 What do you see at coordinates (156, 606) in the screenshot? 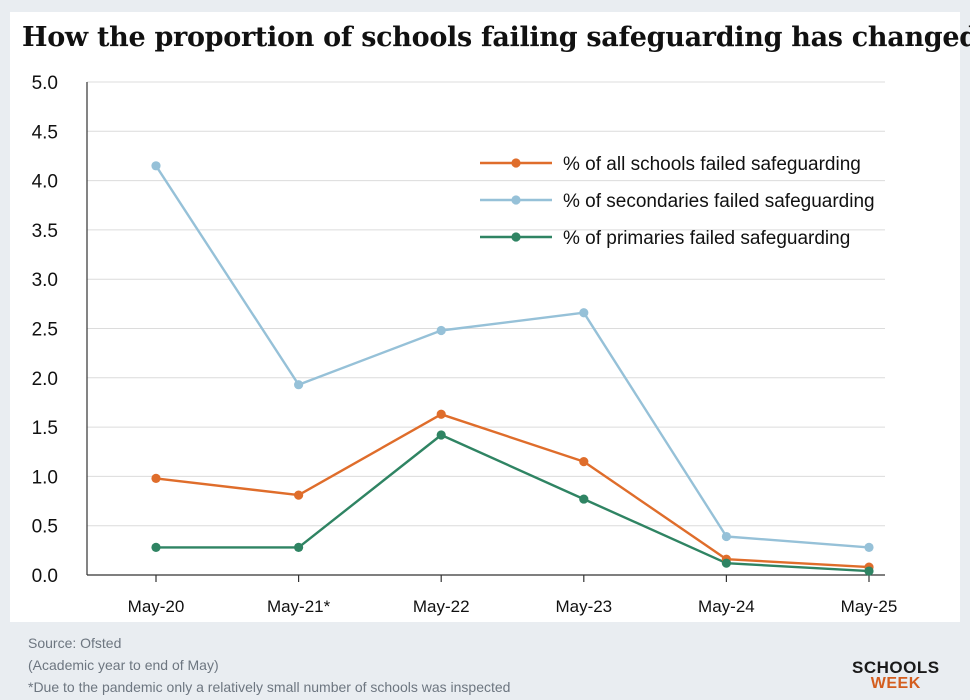
I see `x-tick-label: May-20` at bounding box center [156, 606].